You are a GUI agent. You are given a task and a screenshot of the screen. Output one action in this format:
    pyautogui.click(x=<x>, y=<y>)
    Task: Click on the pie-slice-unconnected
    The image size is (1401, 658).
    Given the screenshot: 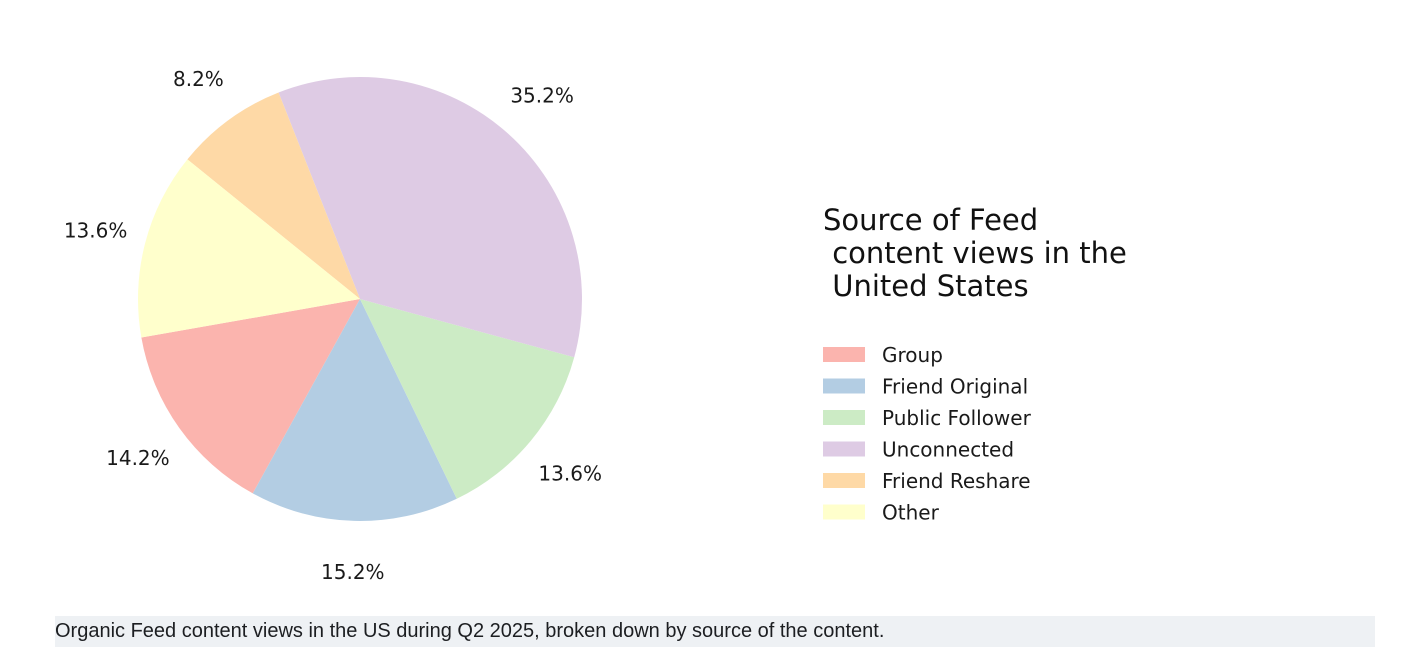 What is the action you would take?
    pyautogui.click(x=430, y=217)
    